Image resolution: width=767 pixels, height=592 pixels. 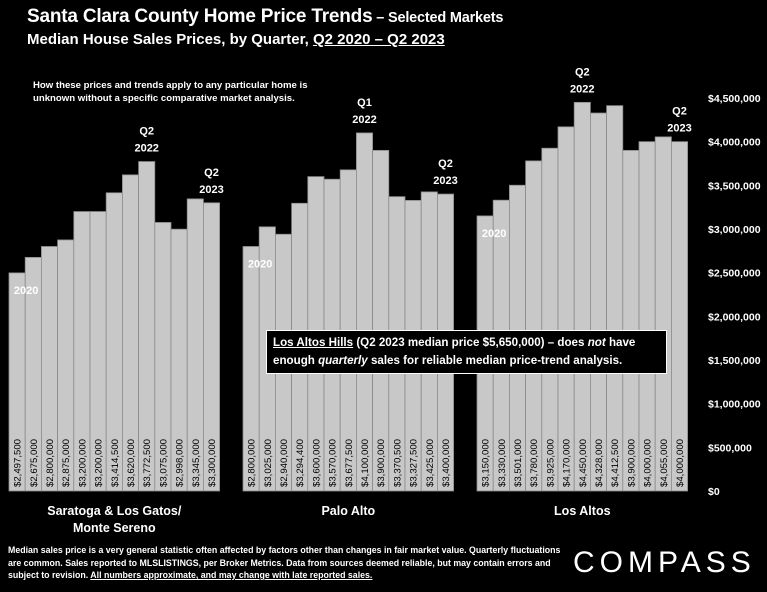 What do you see at coordinates (348, 511) in the screenshot?
I see `group-label: Palo Alto` at bounding box center [348, 511].